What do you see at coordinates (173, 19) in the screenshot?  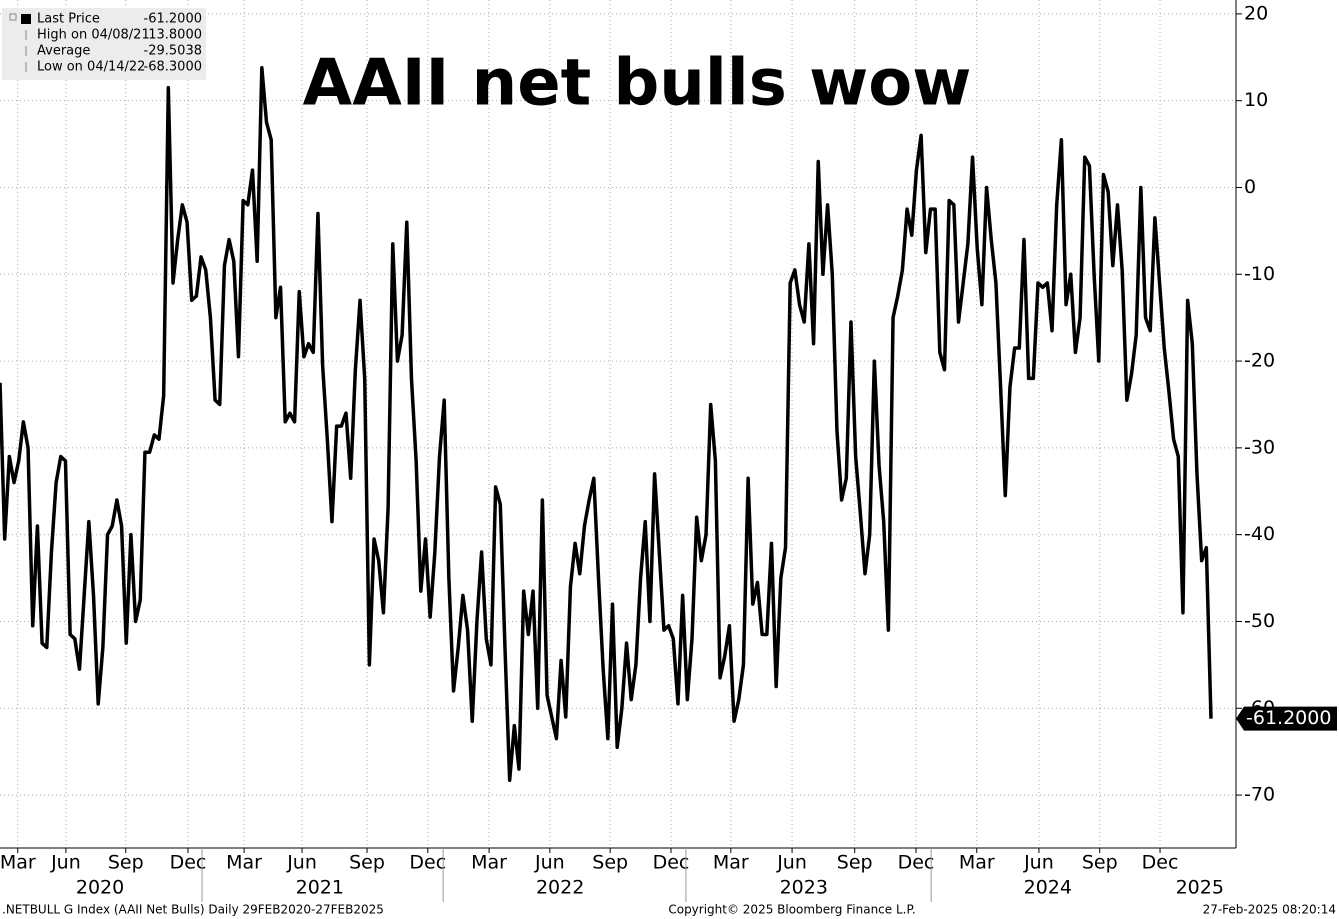 I see `legend-value: -61.2000` at bounding box center [173, 19].